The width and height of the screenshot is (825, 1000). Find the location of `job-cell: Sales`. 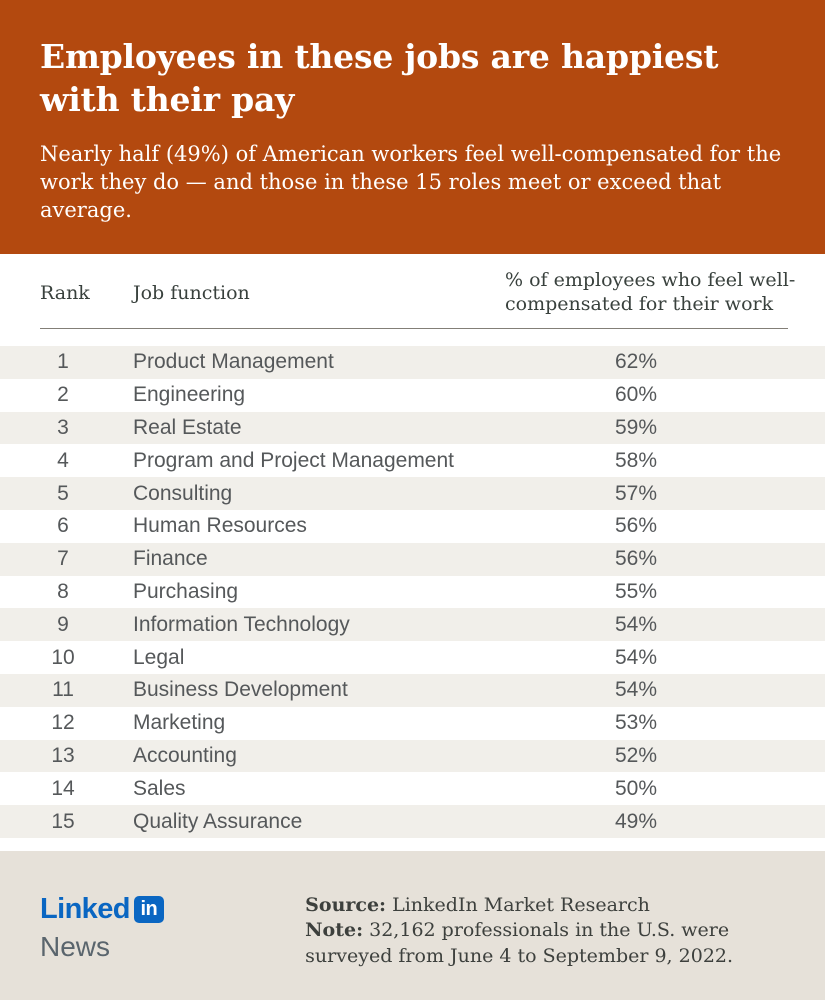

job-cell: Sales is located at coordinates (159, 788).